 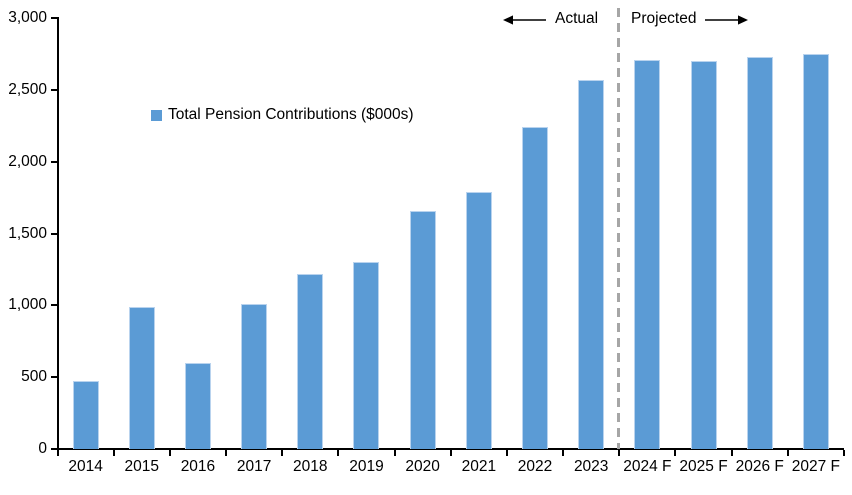 What do you see at coordinates (726, 20) in the screenshot?
I see `right-arrow-icon` at bounding box center [726, 20].